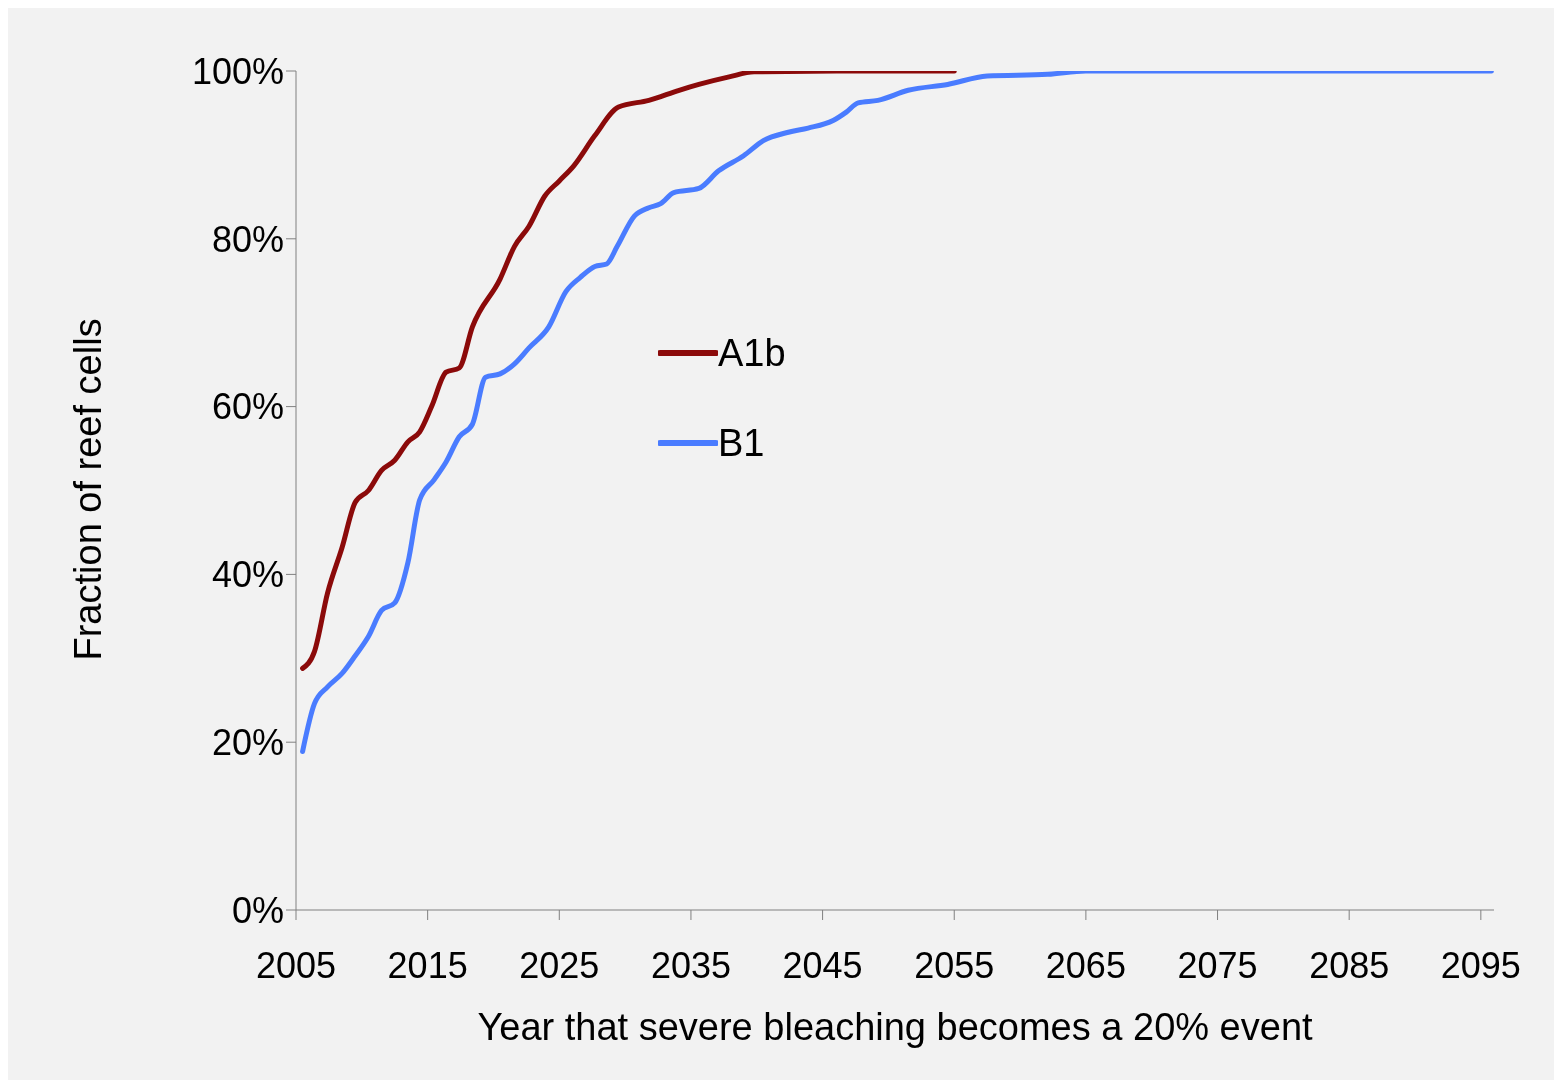 Image resolution: width=1562 pixels, height=1088 pixels. I want to click on x-tick-label: 2025, so click(559, 965).